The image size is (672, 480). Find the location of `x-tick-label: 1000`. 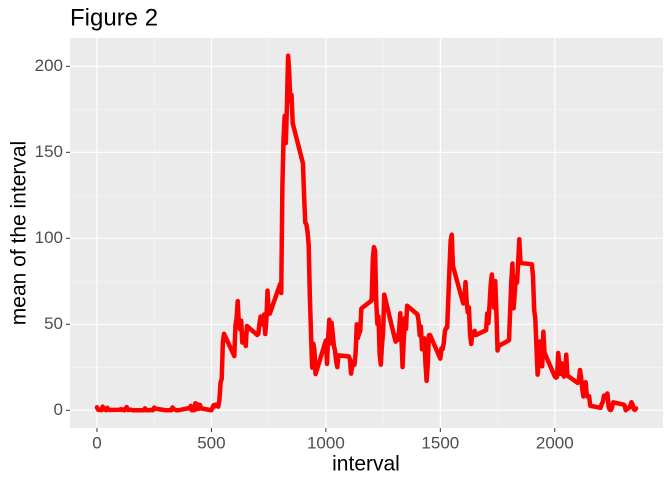

x-tick-label: 1000 is located at coordinates (326, 442).